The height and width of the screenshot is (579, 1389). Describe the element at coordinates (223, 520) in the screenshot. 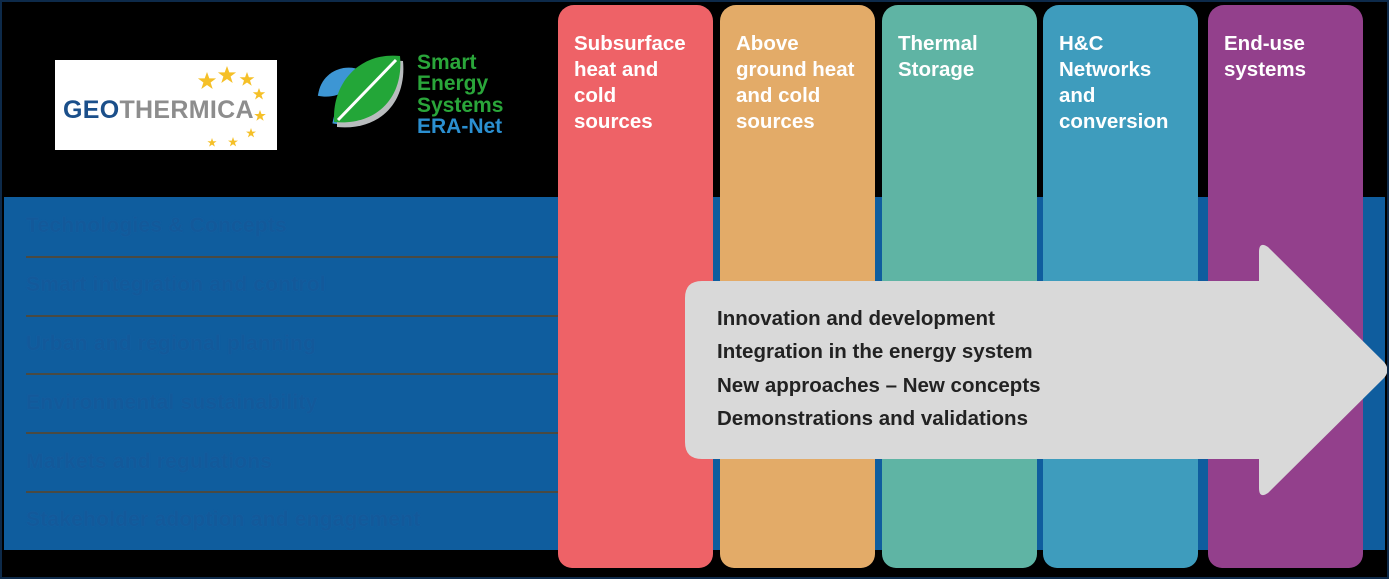

I see `theme-label: Stakeholder adoption and engagement` at that location.